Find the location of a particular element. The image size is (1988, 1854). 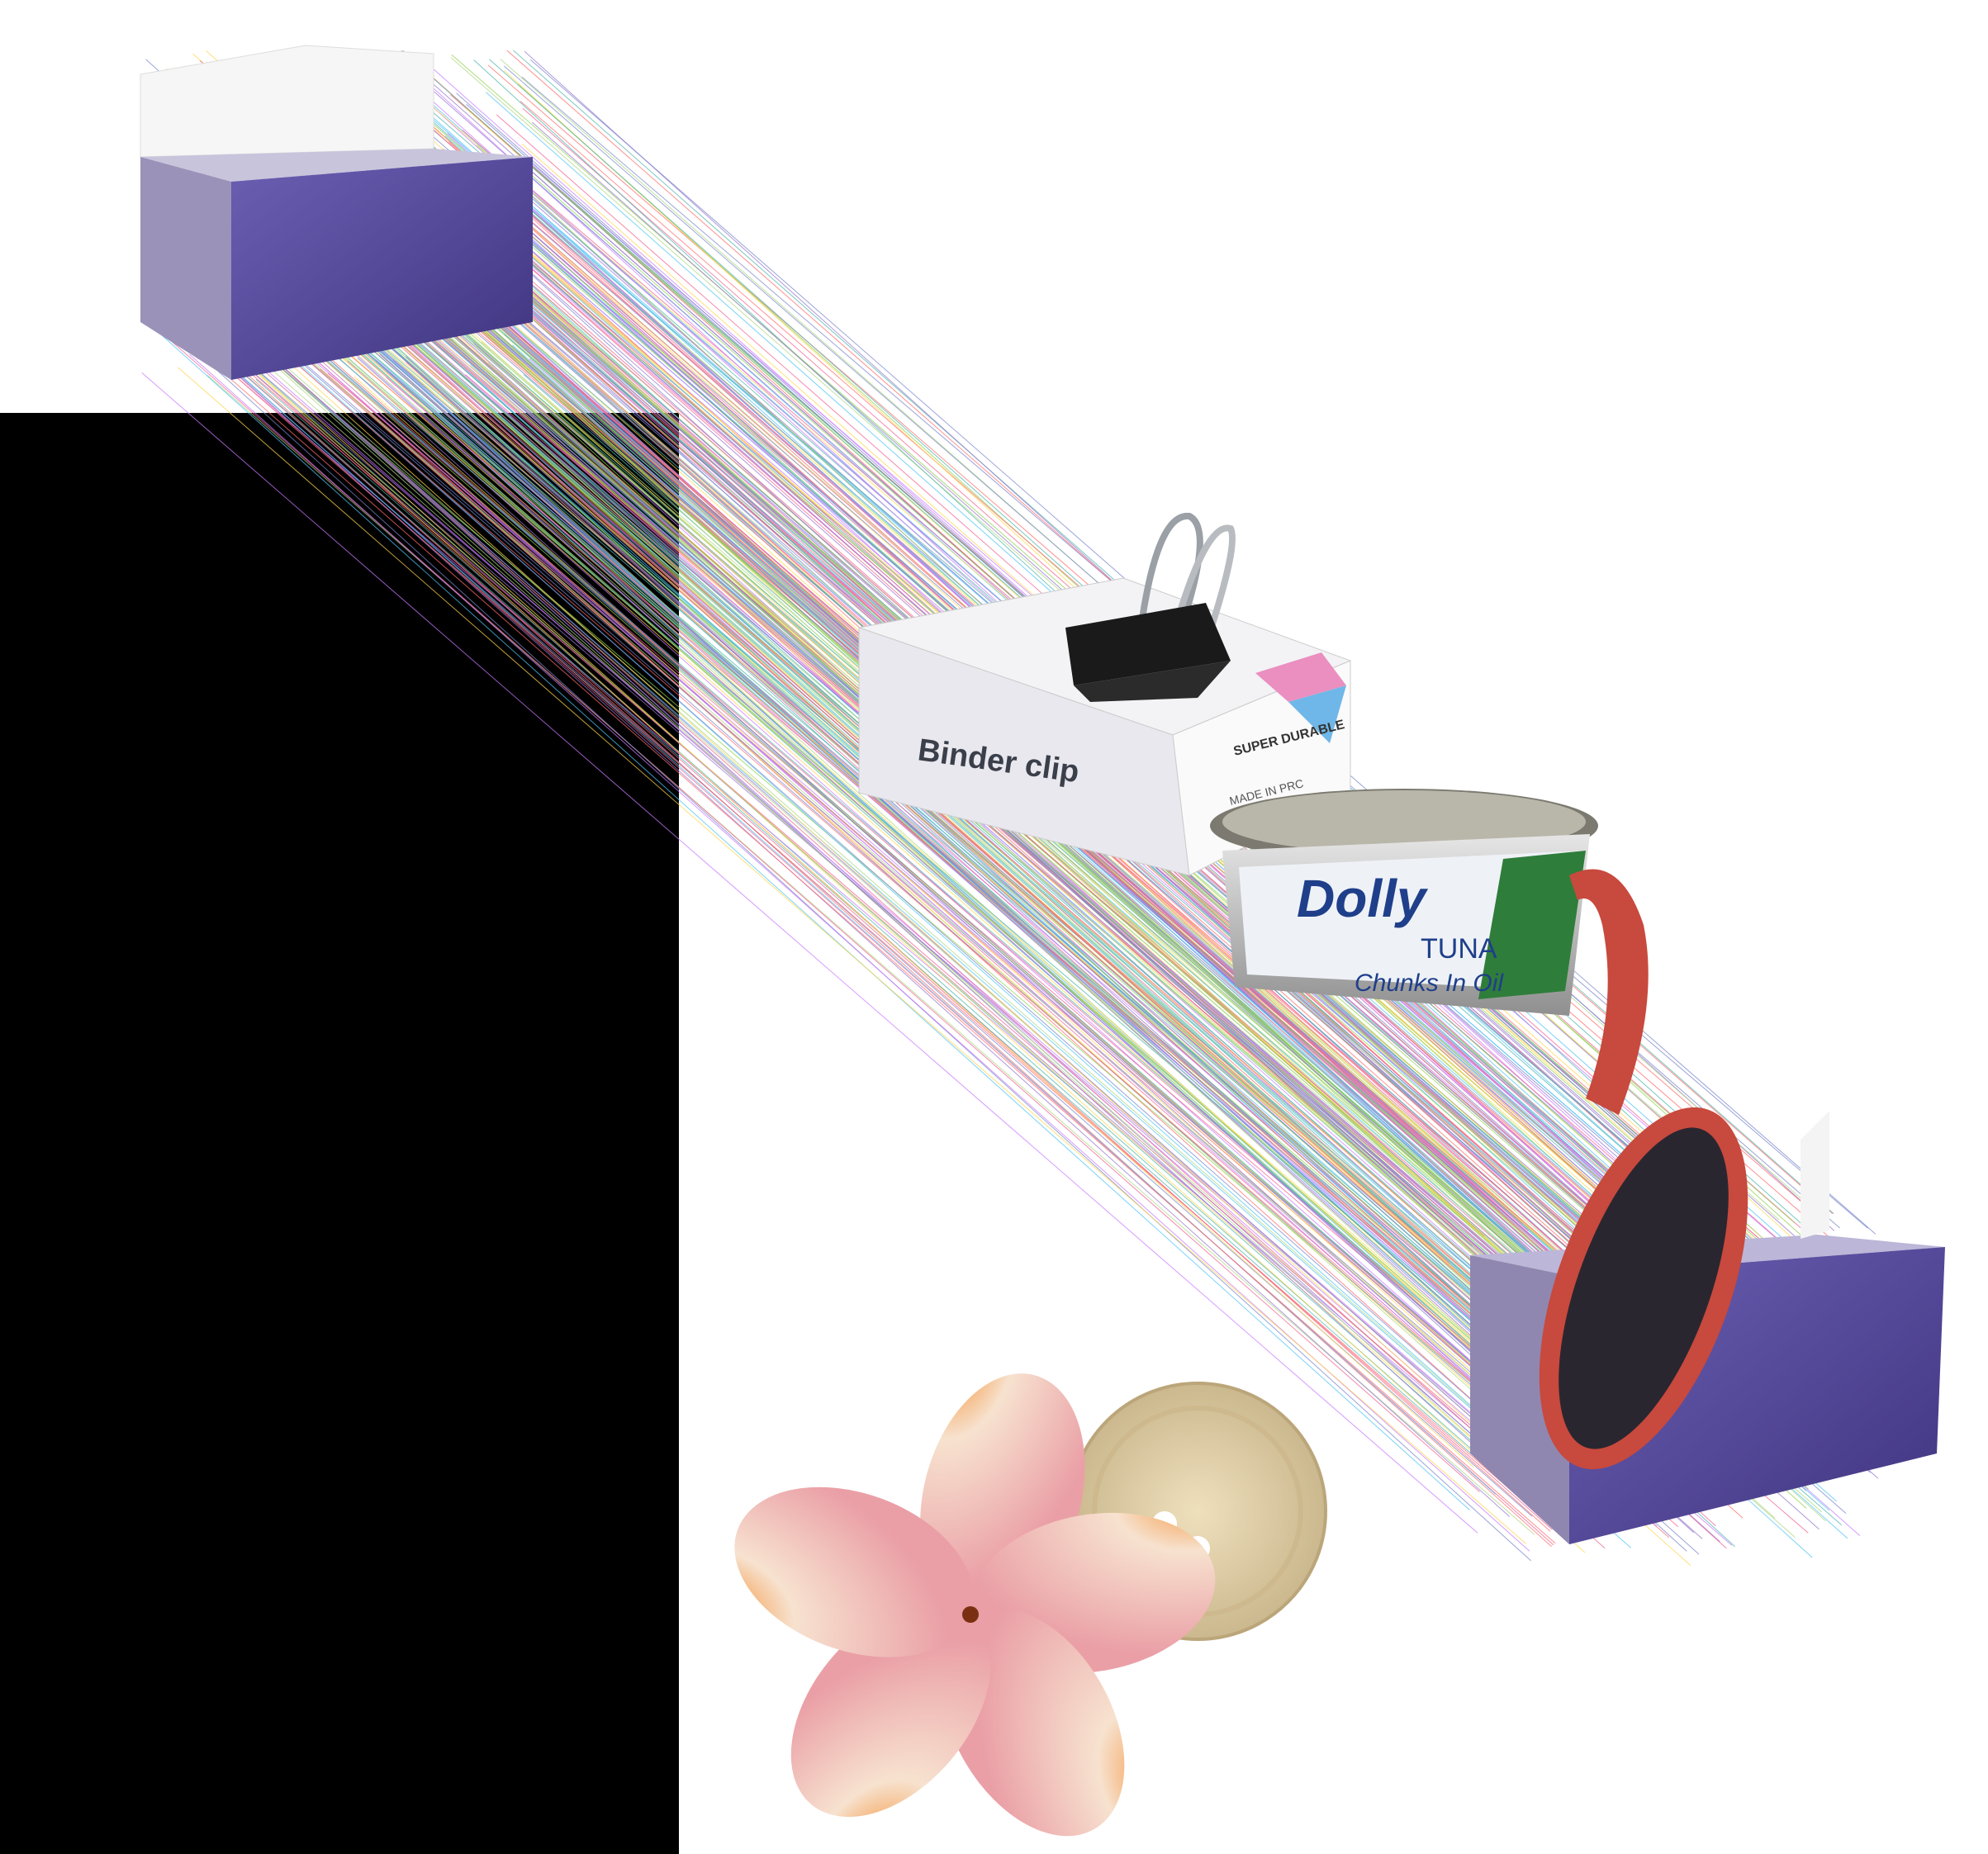

tuna-brand: Dolly is located at coordinates (1363, 898).